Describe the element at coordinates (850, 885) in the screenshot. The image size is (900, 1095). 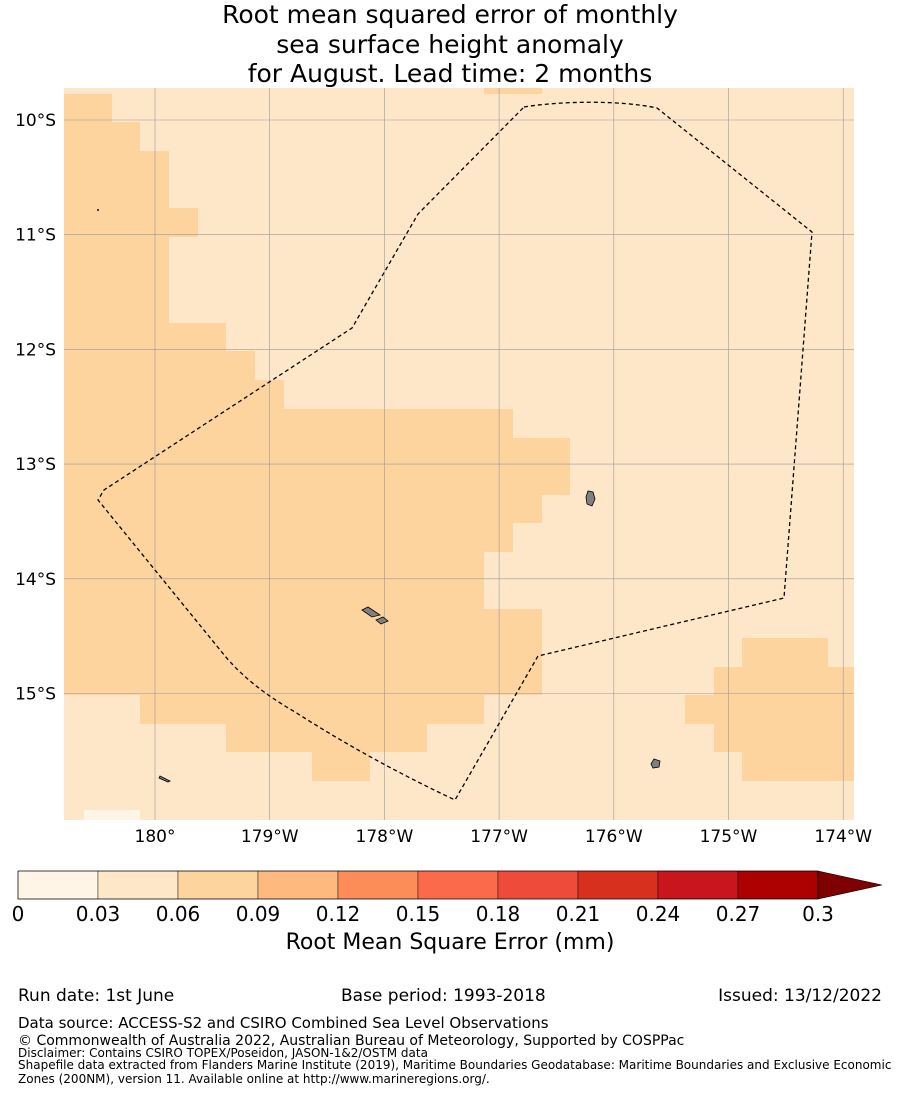
I see `colorbar-extend-arrow` at that location.